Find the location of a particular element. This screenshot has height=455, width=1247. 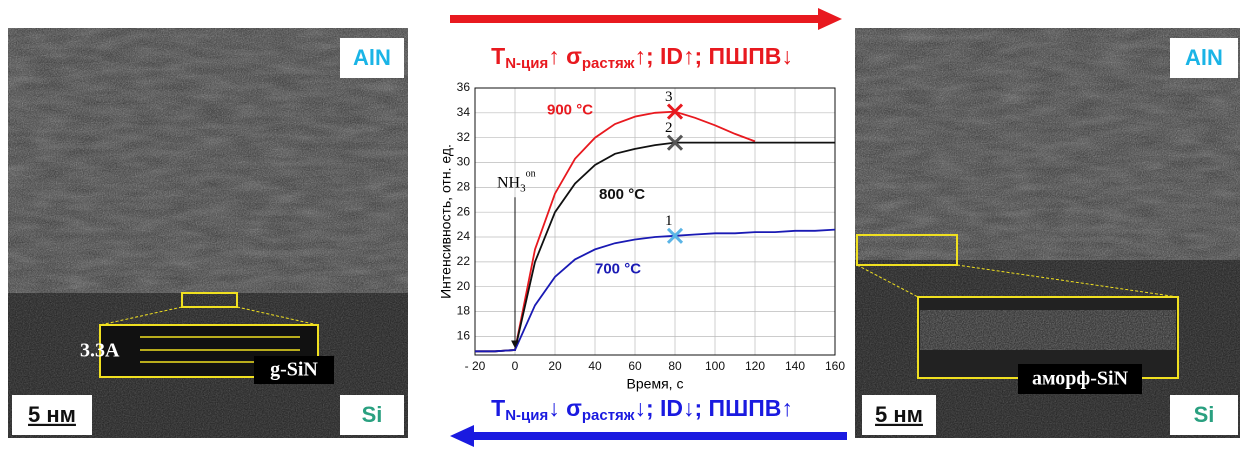

x-tick-label: 140 is located at coordinates (795, 366).